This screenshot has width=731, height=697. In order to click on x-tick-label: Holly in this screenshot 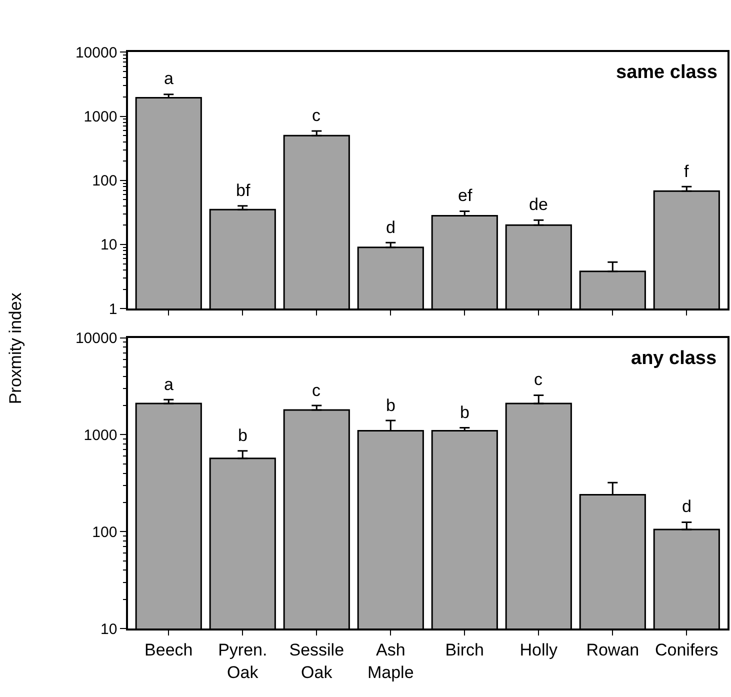, I will do `click(539, 650)`.